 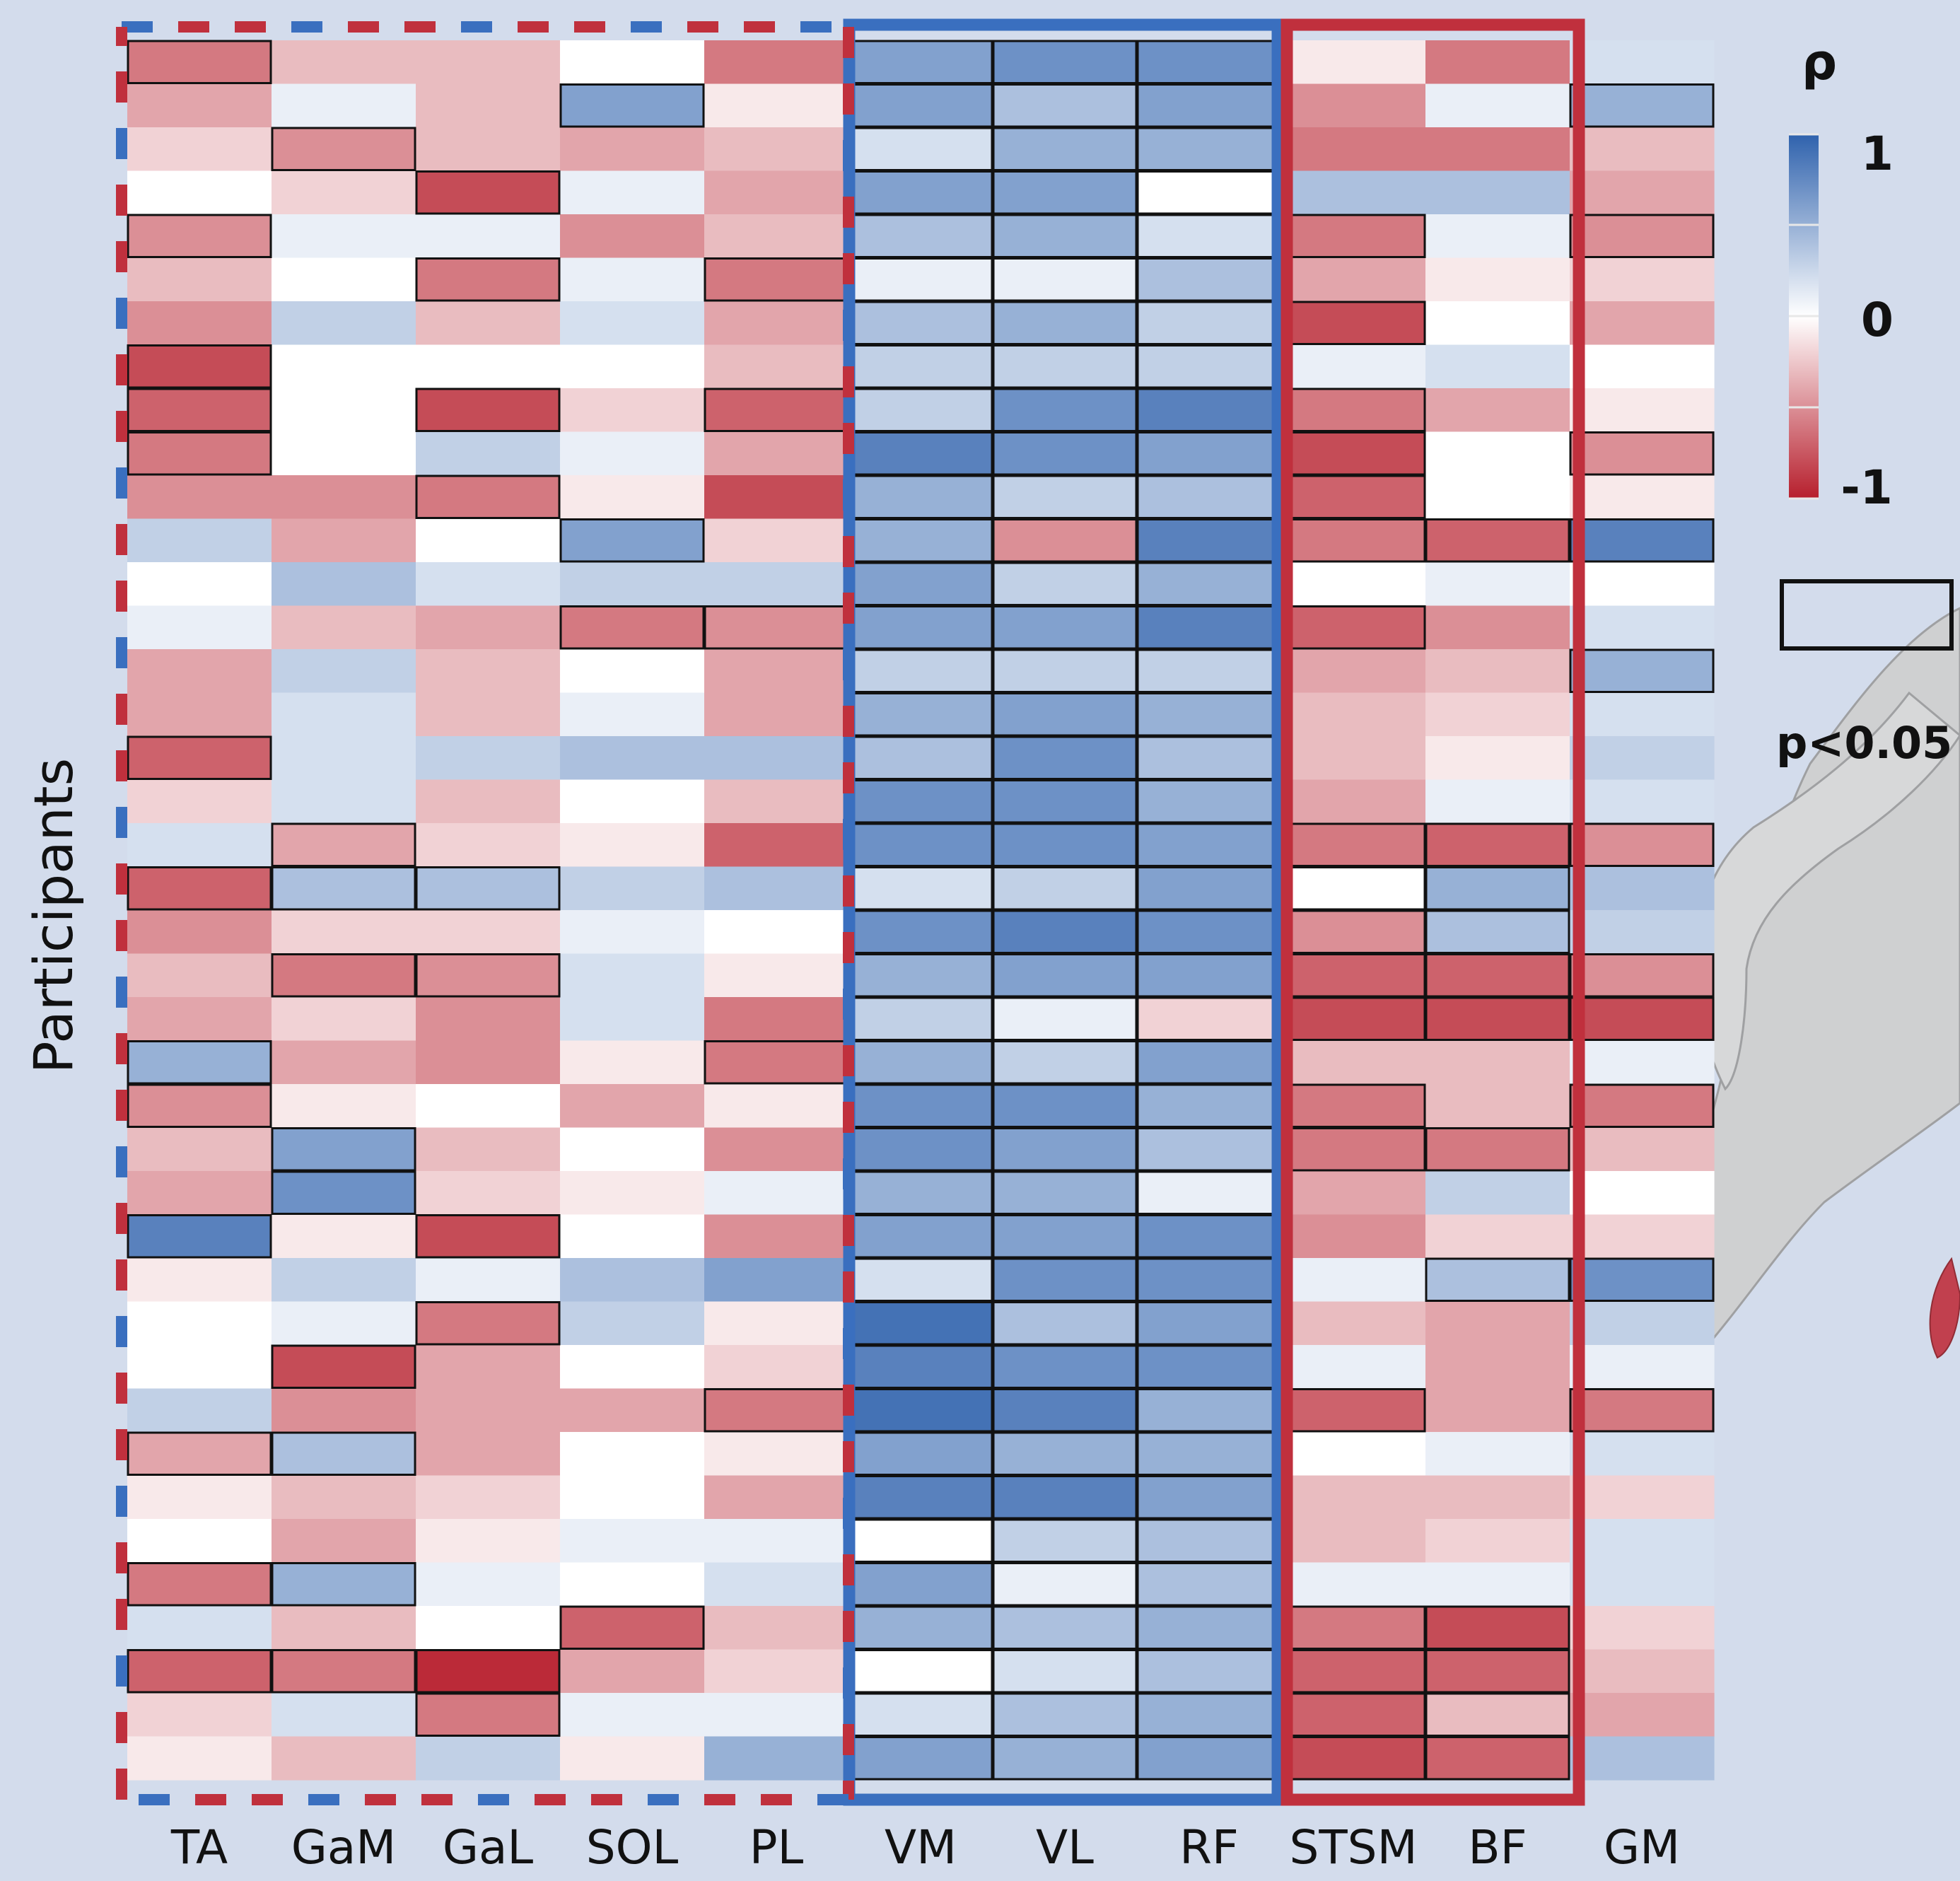 What do you see at coordinates (1209, 1848) in the screenshot?
I see `column-label-rf: RF` at bounding box center [1209, 1848].